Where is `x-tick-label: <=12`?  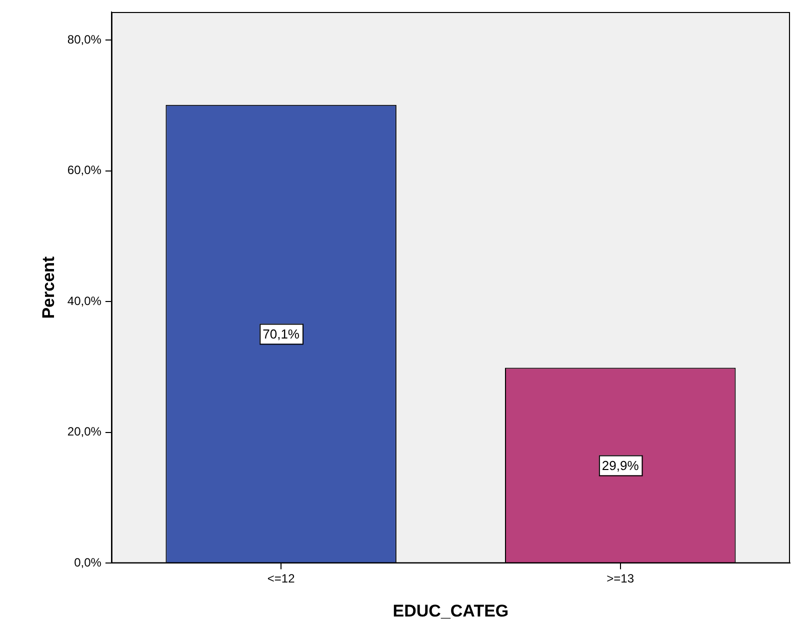 x-tick-label: <=12 is located at coordinates (281, 579).